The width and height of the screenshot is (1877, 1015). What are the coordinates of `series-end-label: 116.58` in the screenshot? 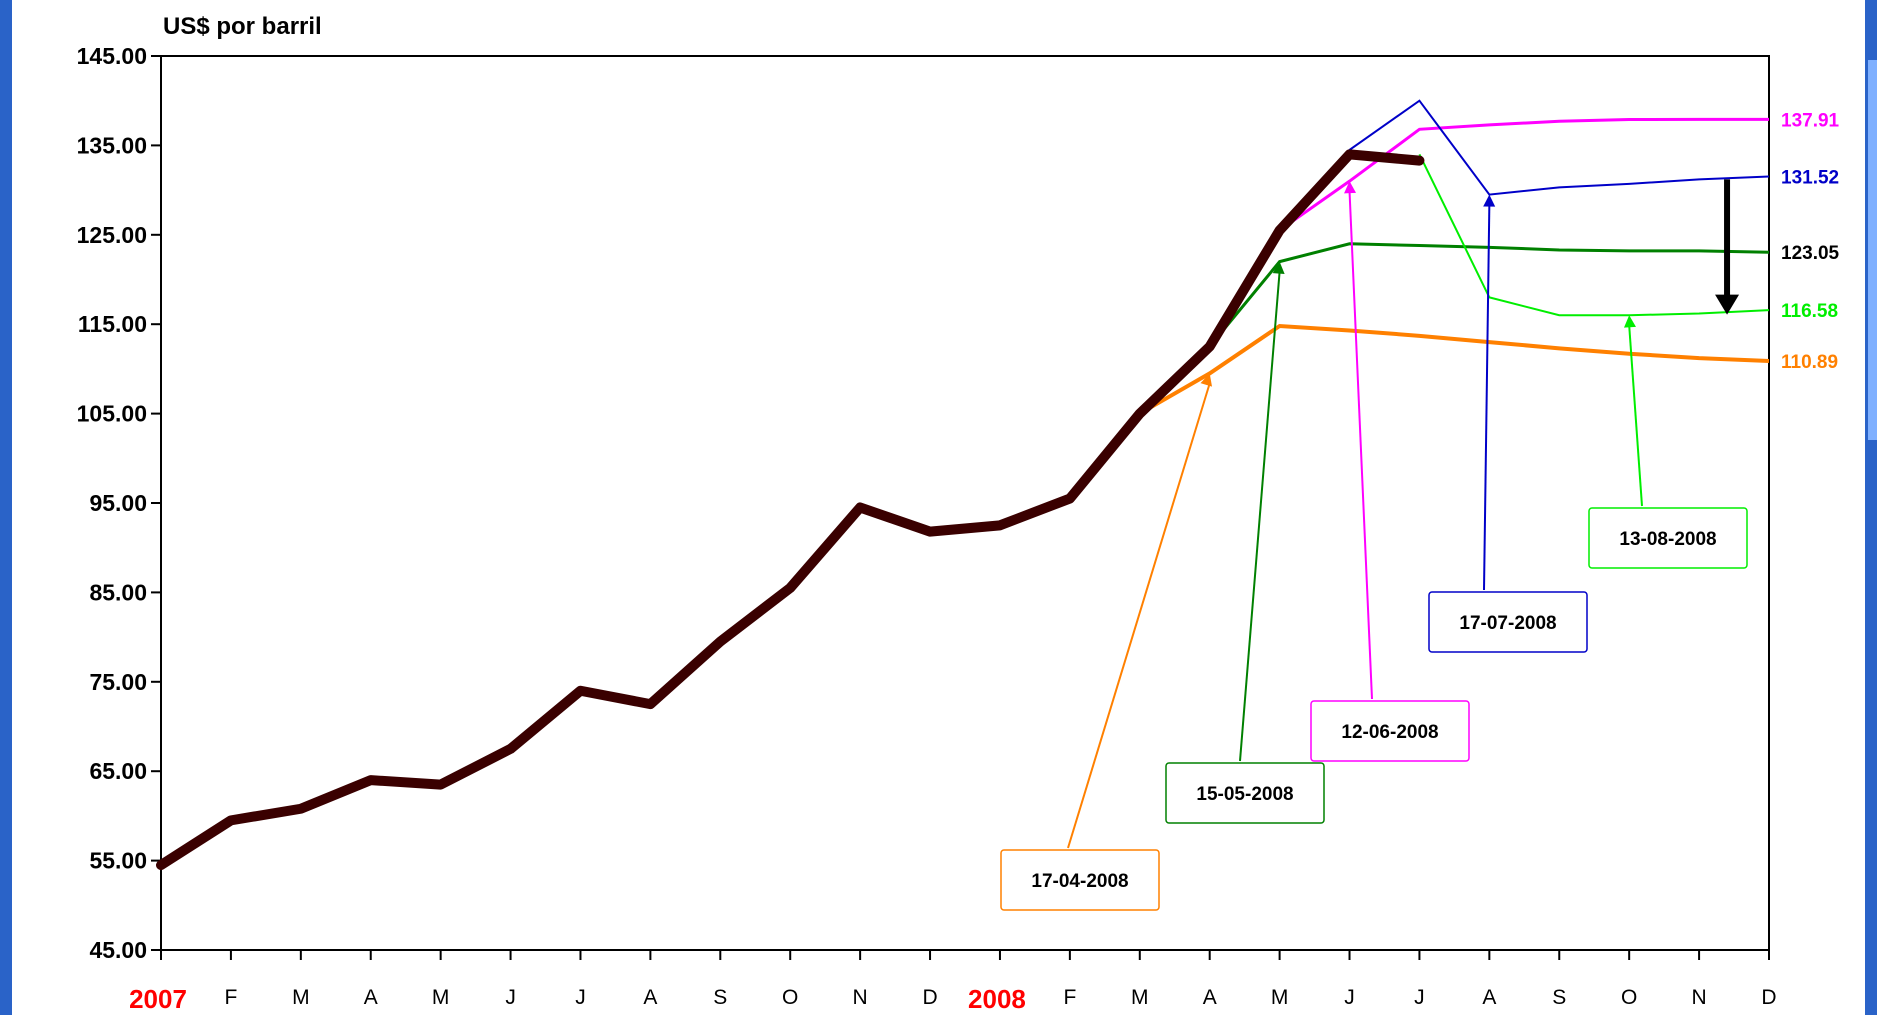 It's located at (1809, 311).